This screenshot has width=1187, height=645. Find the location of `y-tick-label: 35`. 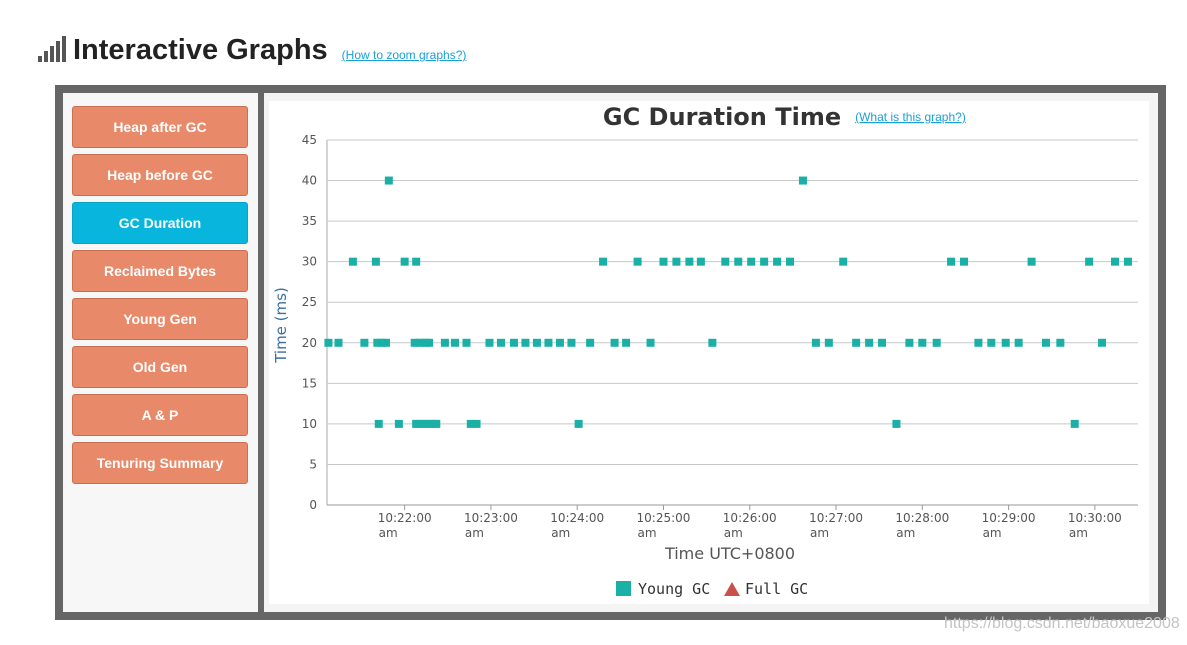

y-tick-label: 35 is located at coordinates (309, 221).